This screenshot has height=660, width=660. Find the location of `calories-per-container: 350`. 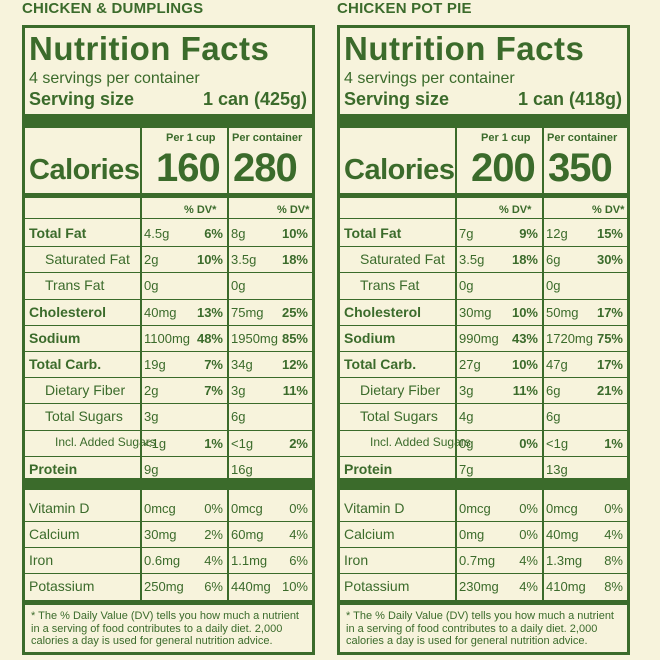

calories-per-container: 350 is located at coordinates (580, 168).